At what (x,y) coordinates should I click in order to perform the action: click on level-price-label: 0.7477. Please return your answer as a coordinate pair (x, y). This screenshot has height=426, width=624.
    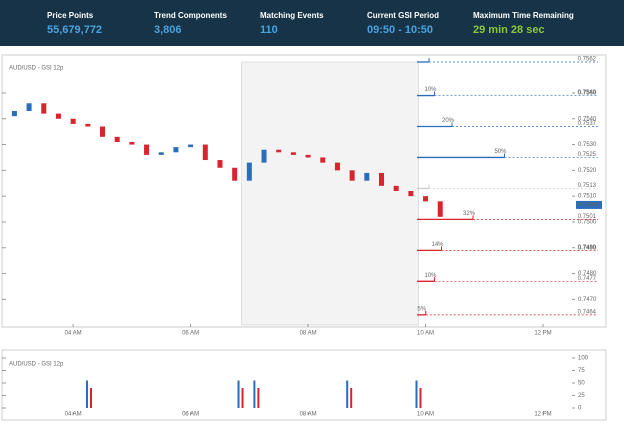
    Looking at the image, I should click on (587, 279).